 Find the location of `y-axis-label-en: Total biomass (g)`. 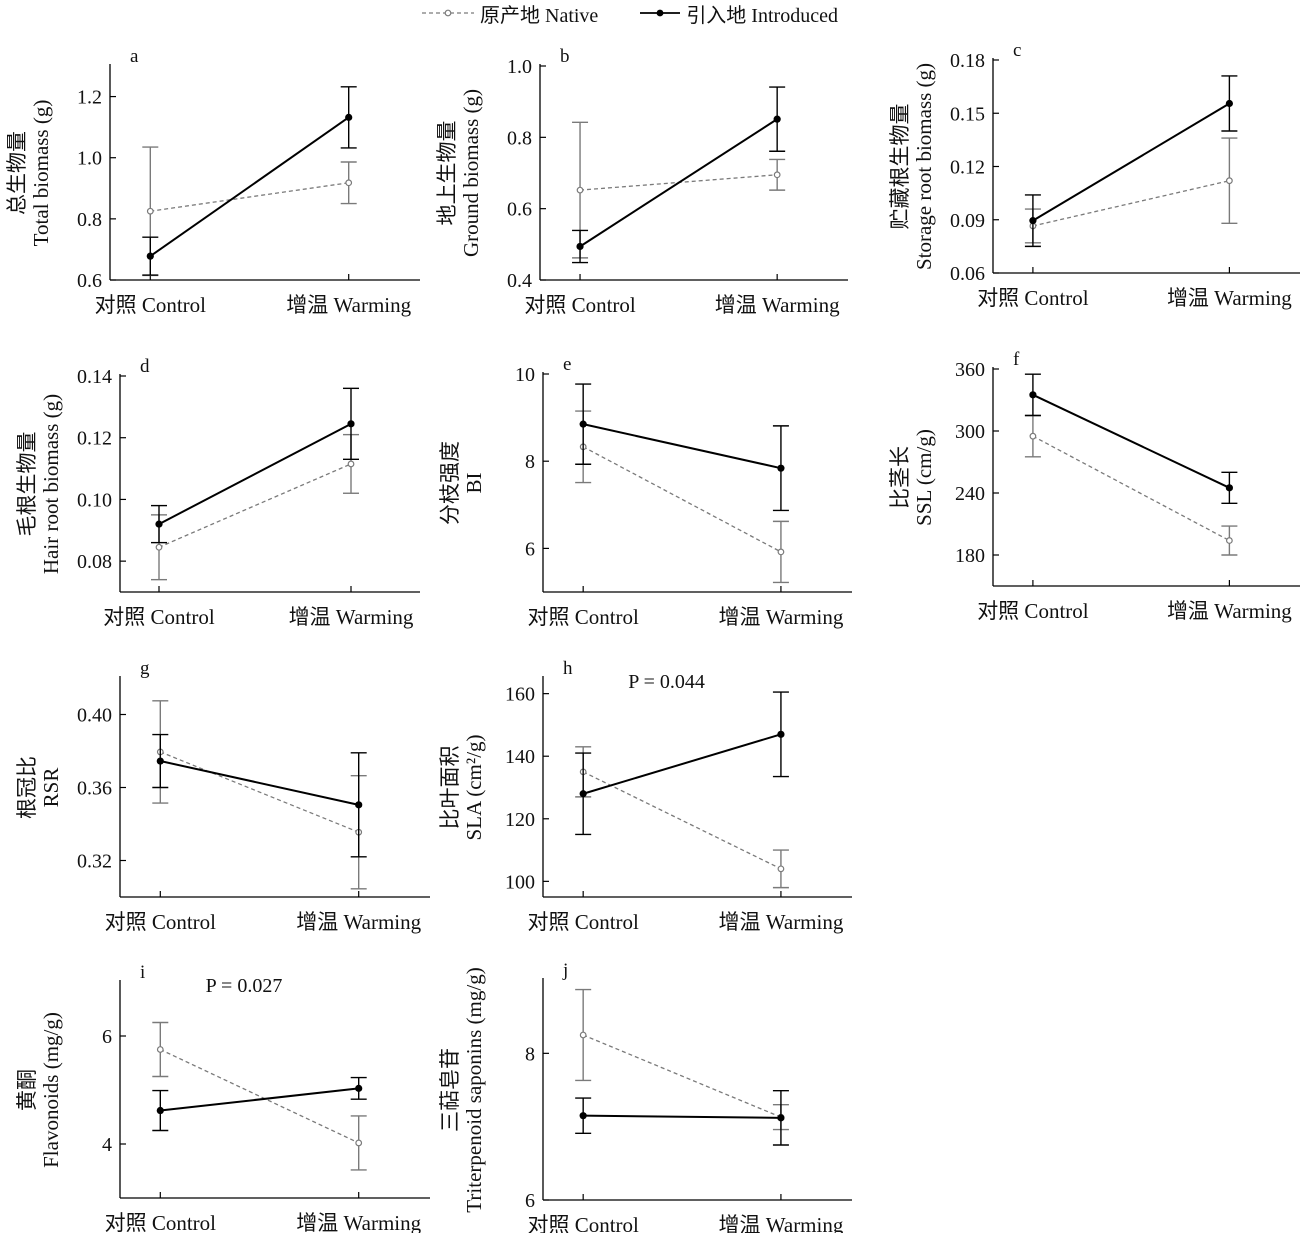

y-axis-label-en: Total biomass (g) is located at coordinates (41, 173).